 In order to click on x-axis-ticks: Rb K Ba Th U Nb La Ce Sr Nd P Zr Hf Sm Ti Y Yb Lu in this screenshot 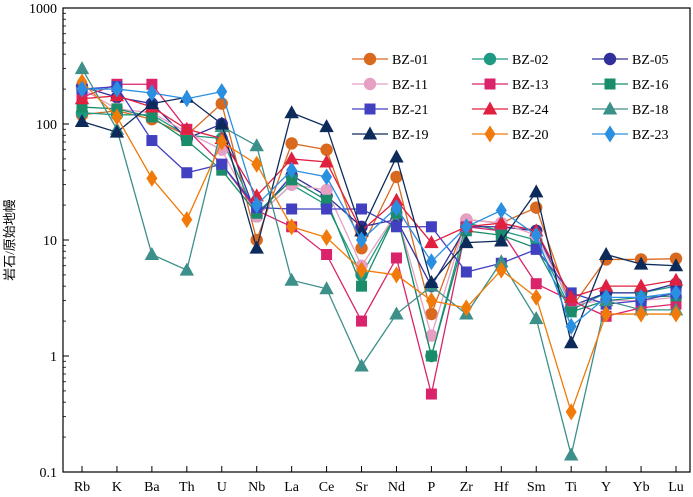, I will do `click(379, 480)`.